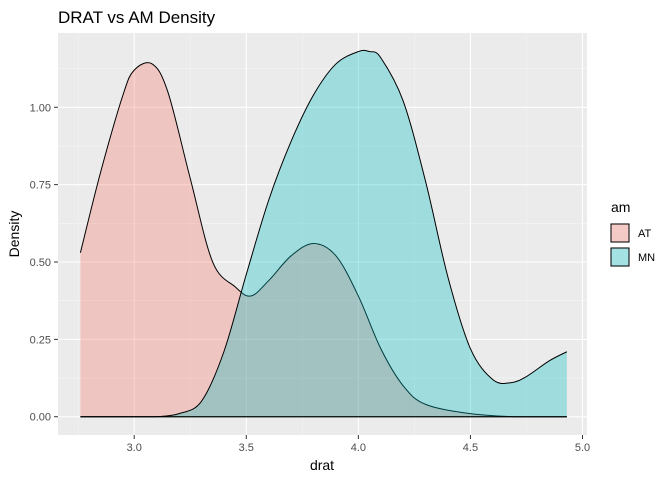  Describe the element at coordinates (358, 448) in the screenshot. I see `x-tick-label: 4.0` at that location.